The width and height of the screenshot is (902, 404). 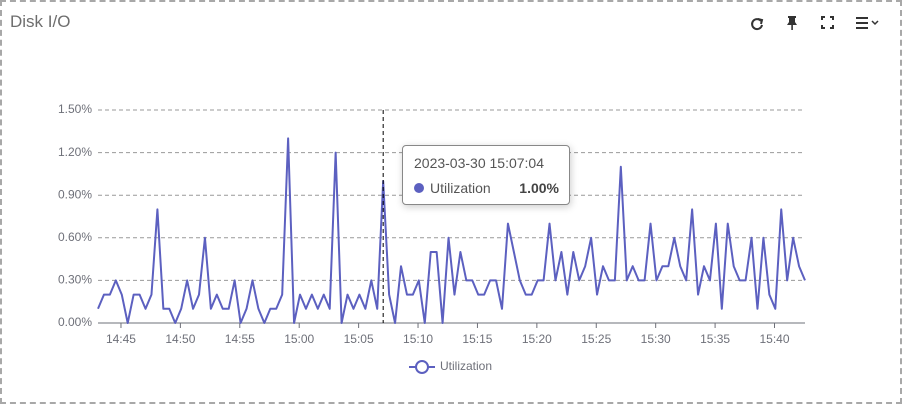 I want to click on tooltip-title: 2023-03-30 15:07:04, so click(x=479, y=163).